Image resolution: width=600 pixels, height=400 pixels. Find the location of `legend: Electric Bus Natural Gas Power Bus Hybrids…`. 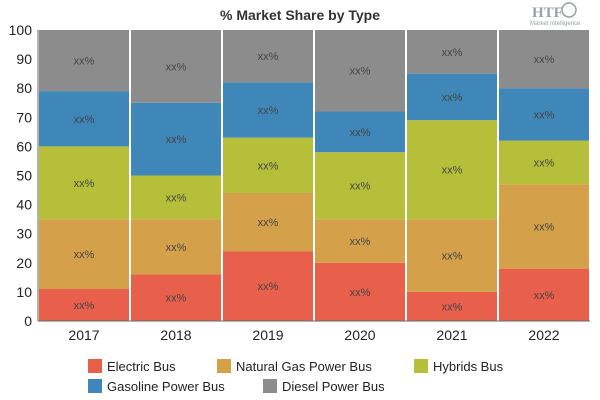

legend: Electric Bus Natural Gas Power Bus Hybrids… is located at coordinates (296, 376).